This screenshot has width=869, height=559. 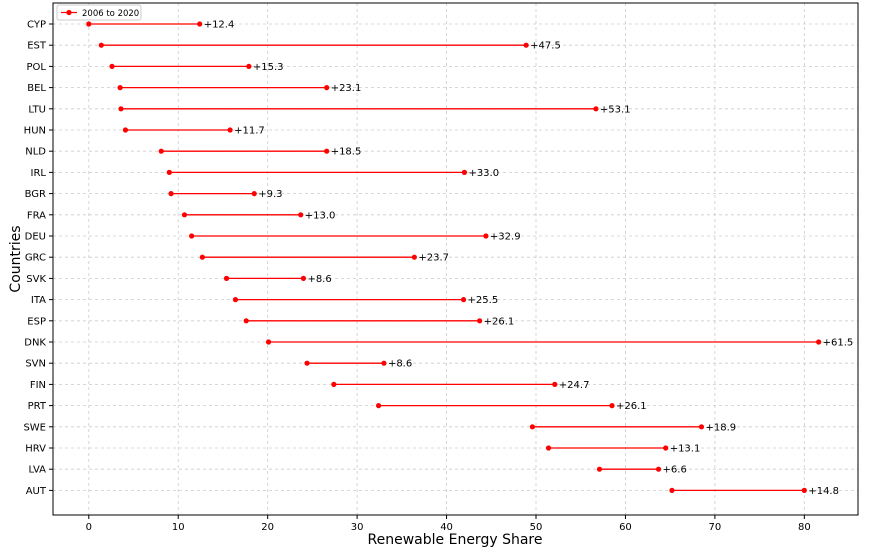 What do you see at coordinates (34, 427) in the screenshot?
I see `y-tick-label: SWE` at bounding box center [34, 427].